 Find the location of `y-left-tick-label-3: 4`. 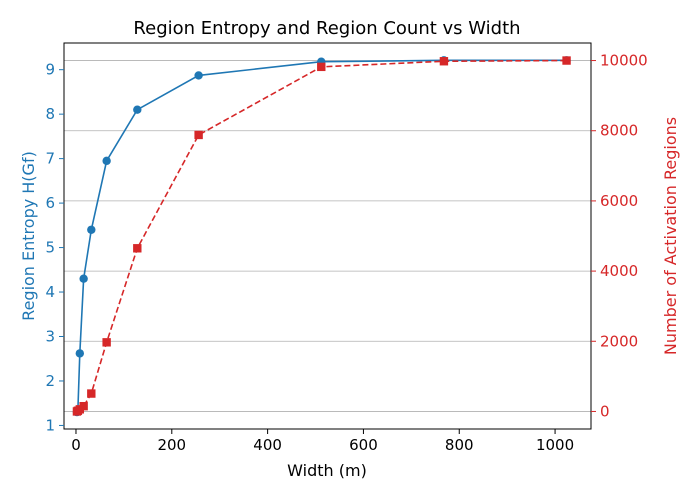

y-left-tick-label-3: 4 is located at coordinates (50, 292).